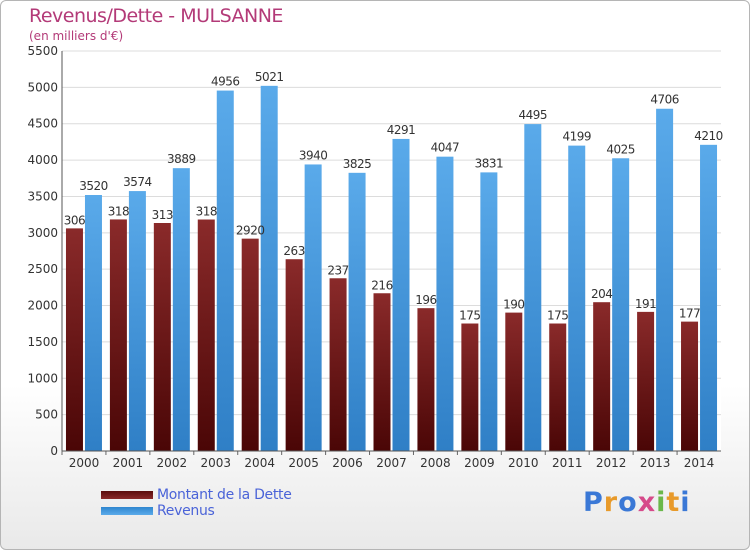  I want to click on bar-revenus-2004, so click(269, 268).